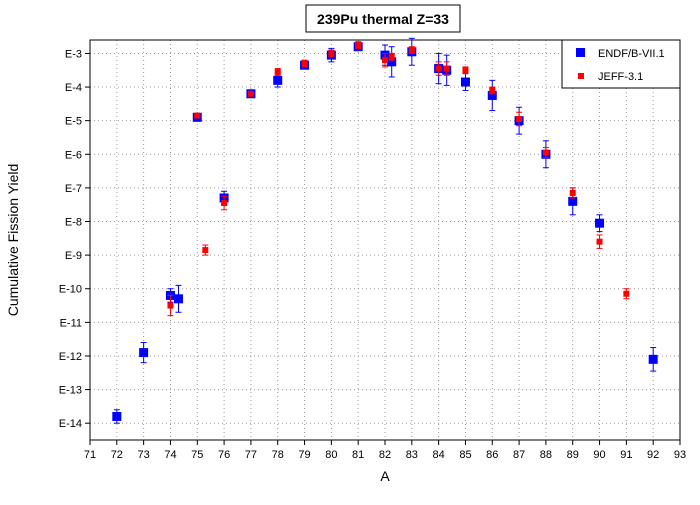 Image resolution: width=700 pixels, height=505 pixels. What do you see at coordinates (13, 240) in the screenshot?
I see `y-axis-label: Cumulative Fission Yield` at bounding box center [13, 240].